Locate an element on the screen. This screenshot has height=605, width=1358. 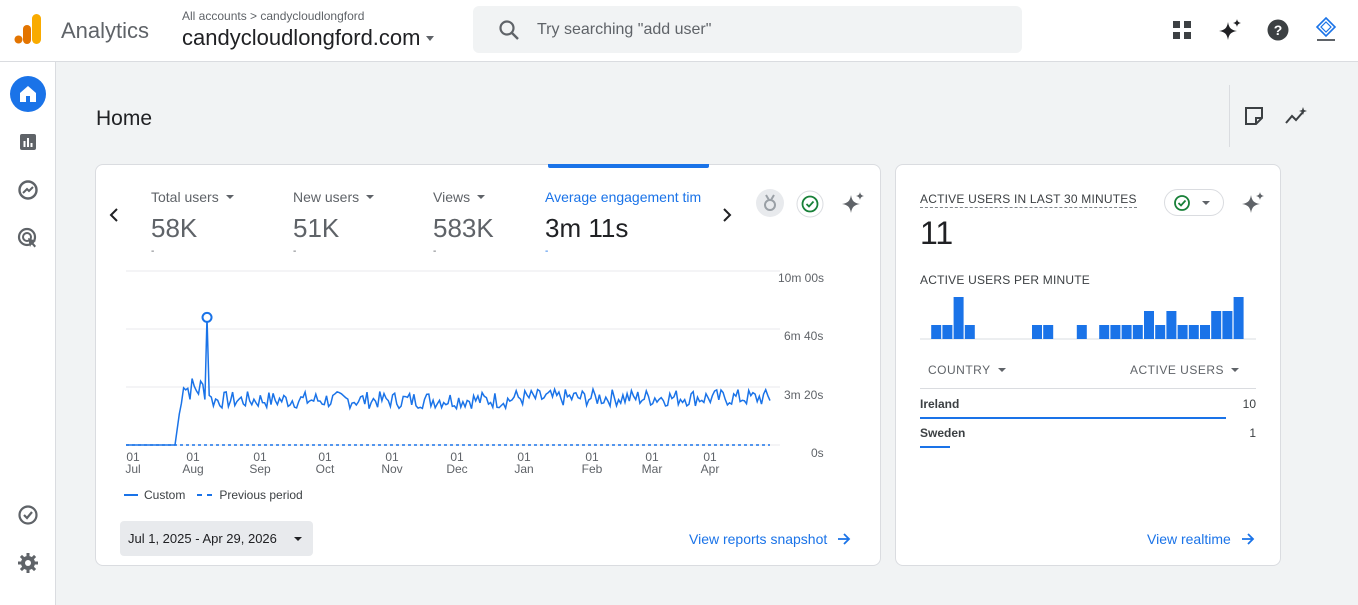
insights-trend-icon is located at coordinates (1296, 116).